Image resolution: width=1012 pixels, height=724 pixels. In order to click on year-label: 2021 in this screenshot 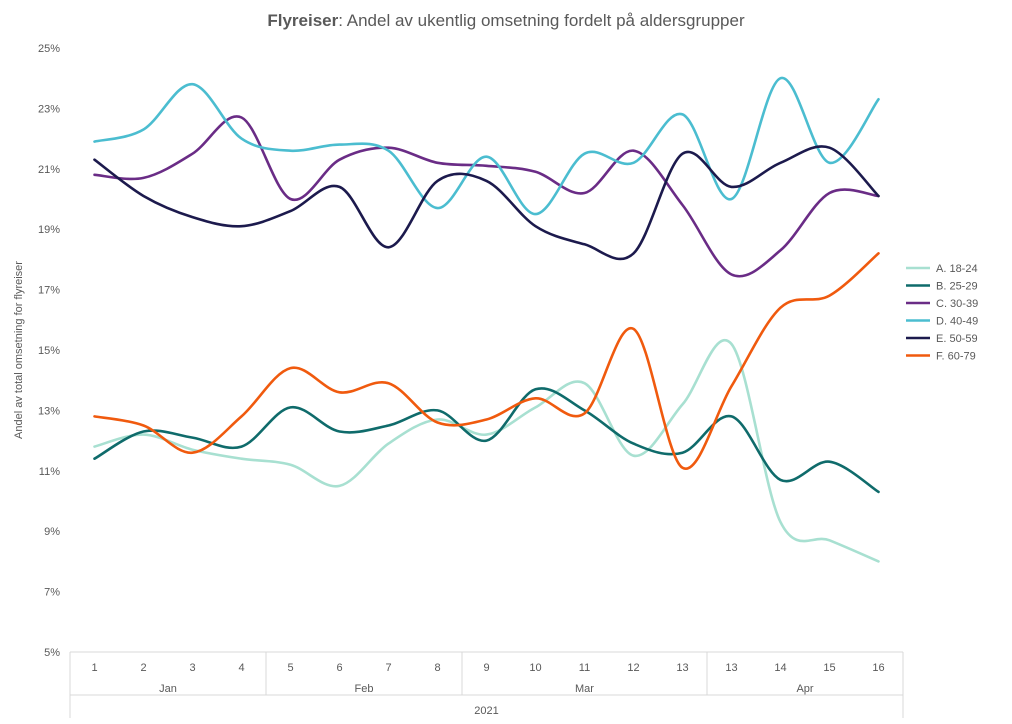, I will do `click(486, 711)`.